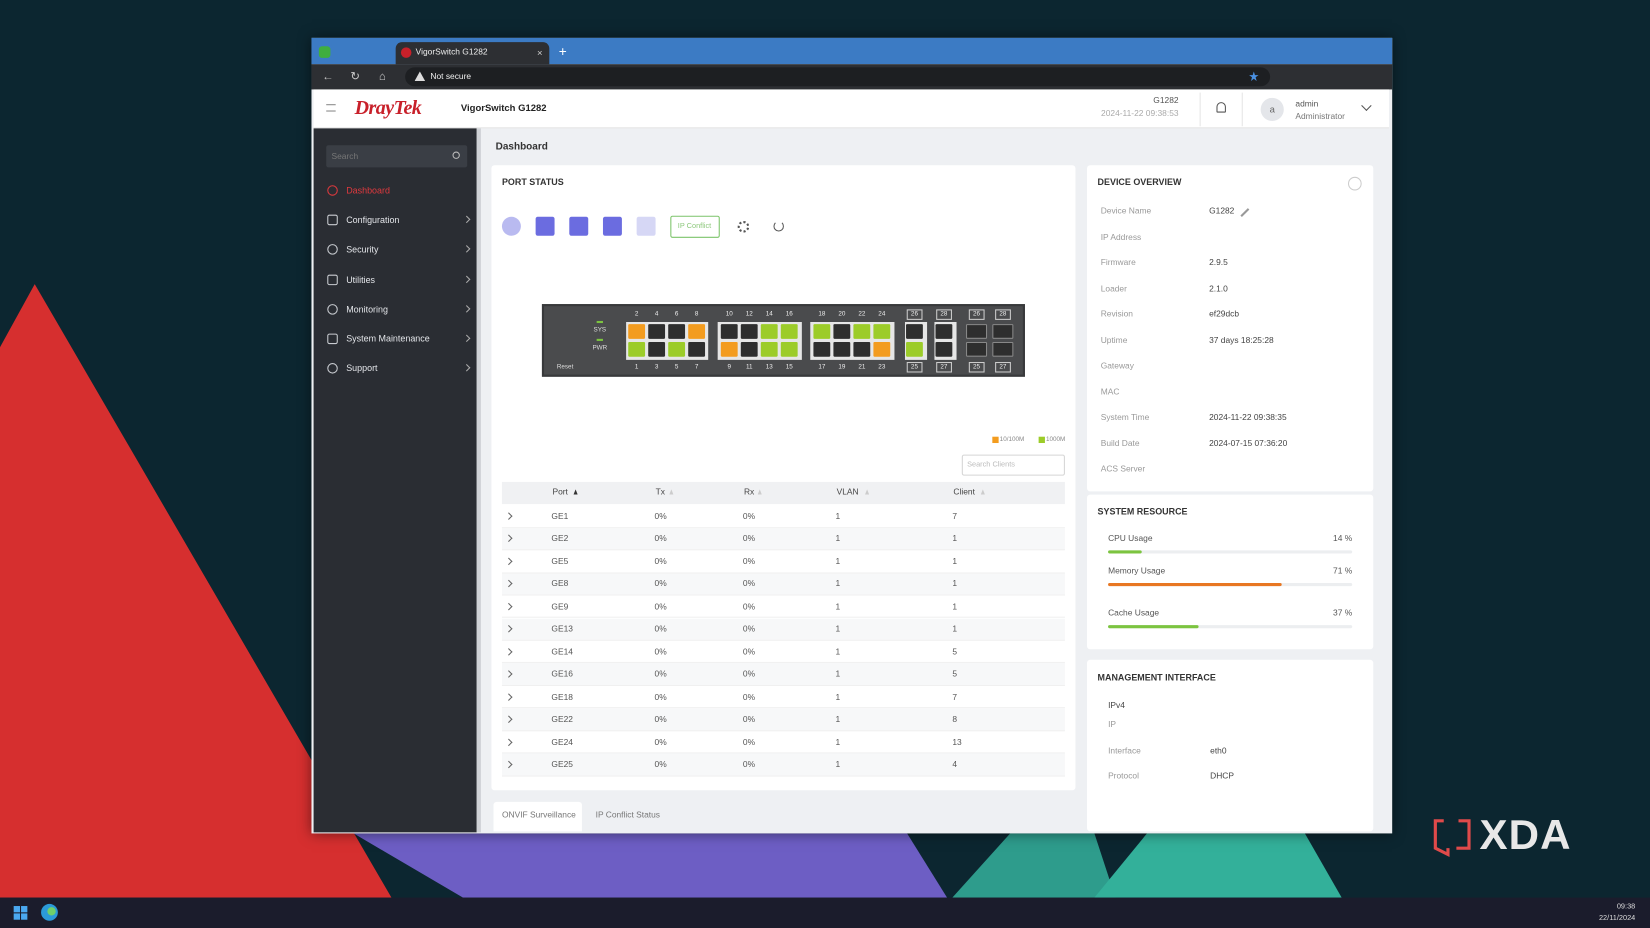 This screenshot has height=928, width=1650. I want to click on column-header: Client, so click(964, 492).